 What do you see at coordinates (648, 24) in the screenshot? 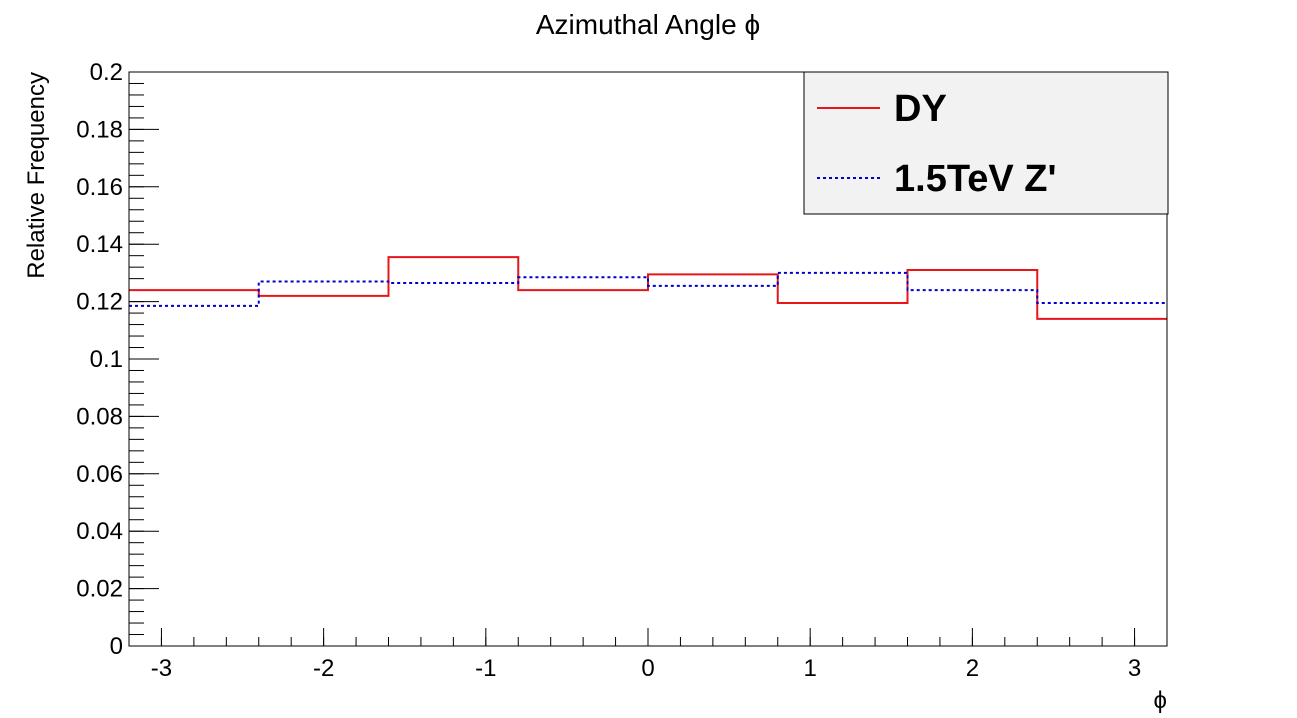
I see `chart-title: Azimuthal Angle ϕ` at bounding box center [648, 24].